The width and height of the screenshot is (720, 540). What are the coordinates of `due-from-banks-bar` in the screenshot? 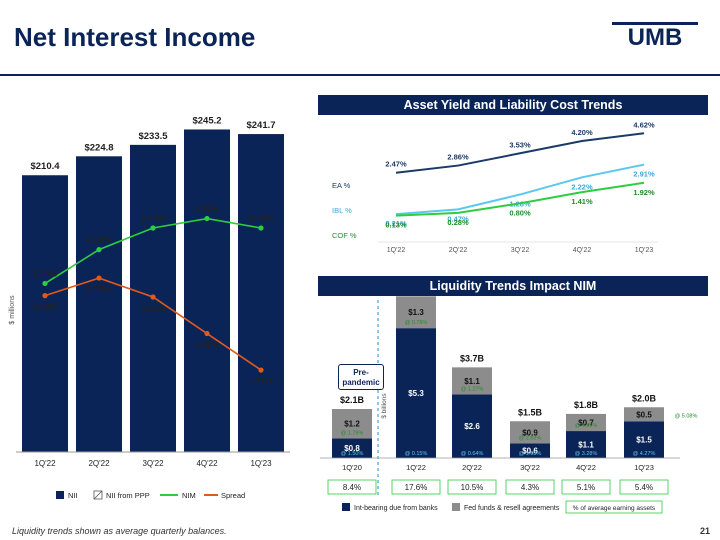 It's located at (352, 448).